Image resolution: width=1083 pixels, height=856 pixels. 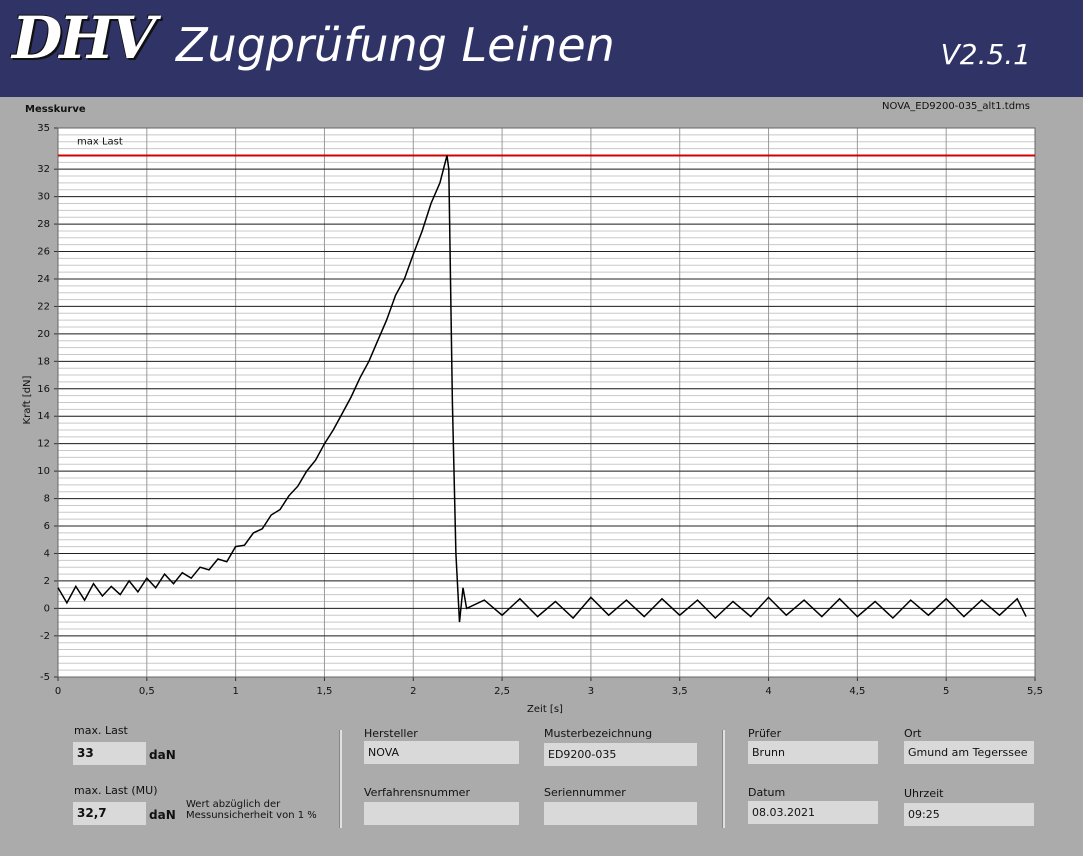 I want to click on y-tick-label: 0, so click(x=47, y=608).